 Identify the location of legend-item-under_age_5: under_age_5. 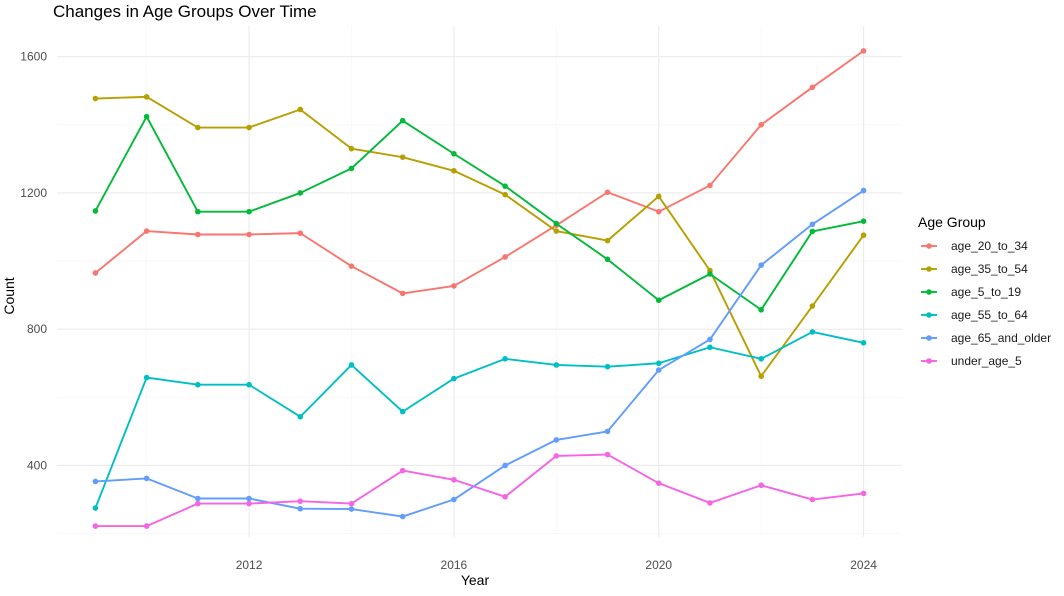
(971, 361).